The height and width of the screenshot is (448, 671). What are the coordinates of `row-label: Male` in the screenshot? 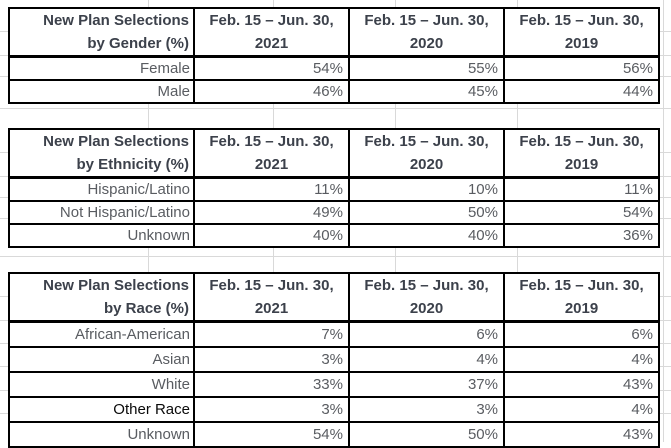 It's located at (101, 91).